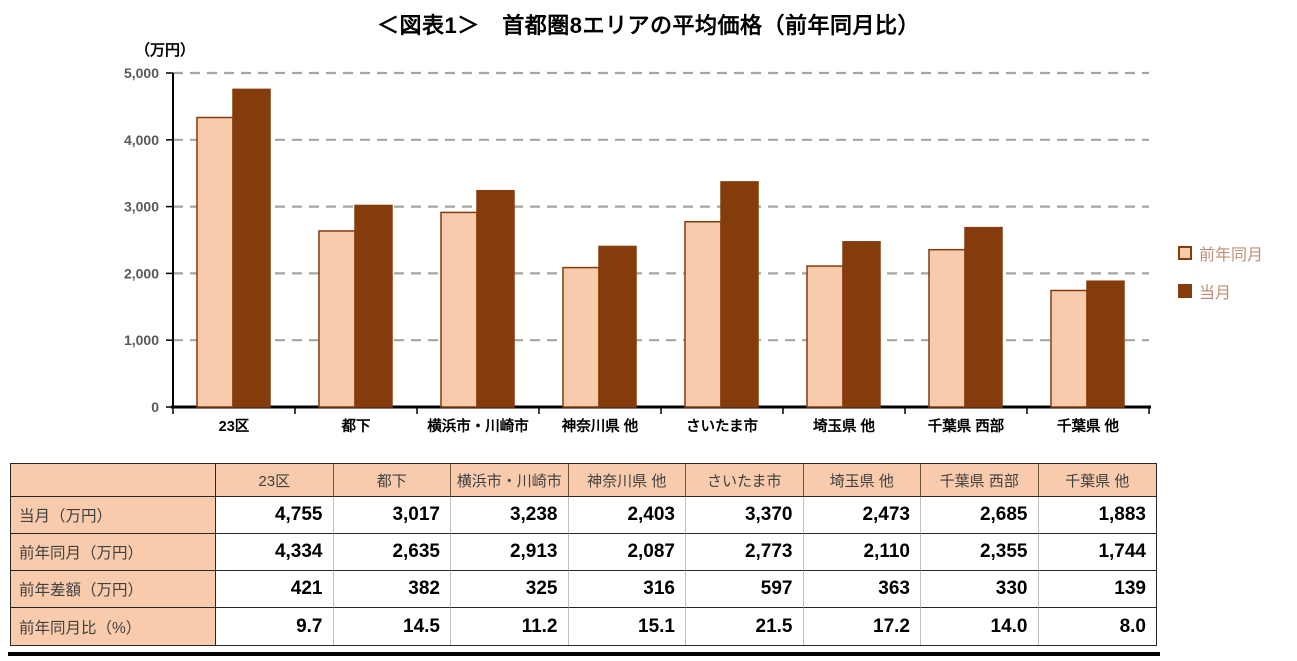 Image resolution: width=1297 pixels, height=661 pixels. What do you see at coordinates (275, 626) in the screenshot?
I see `table-cell: 9.7` at bounding box center [275, 626].